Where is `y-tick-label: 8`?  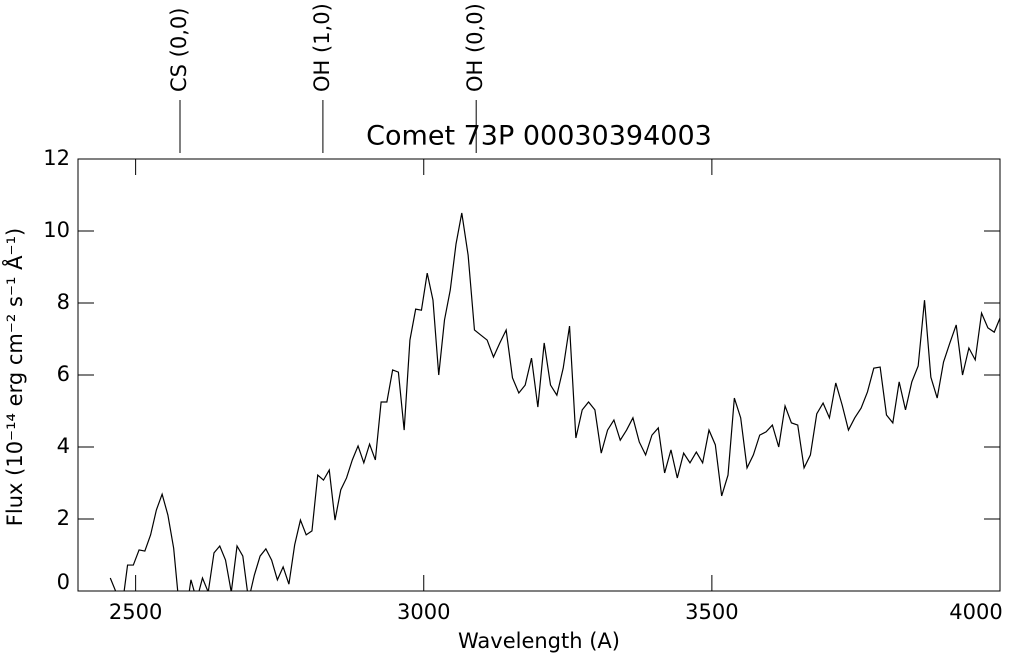 y-tick-label: 8 is located at coordinates (63, 302).